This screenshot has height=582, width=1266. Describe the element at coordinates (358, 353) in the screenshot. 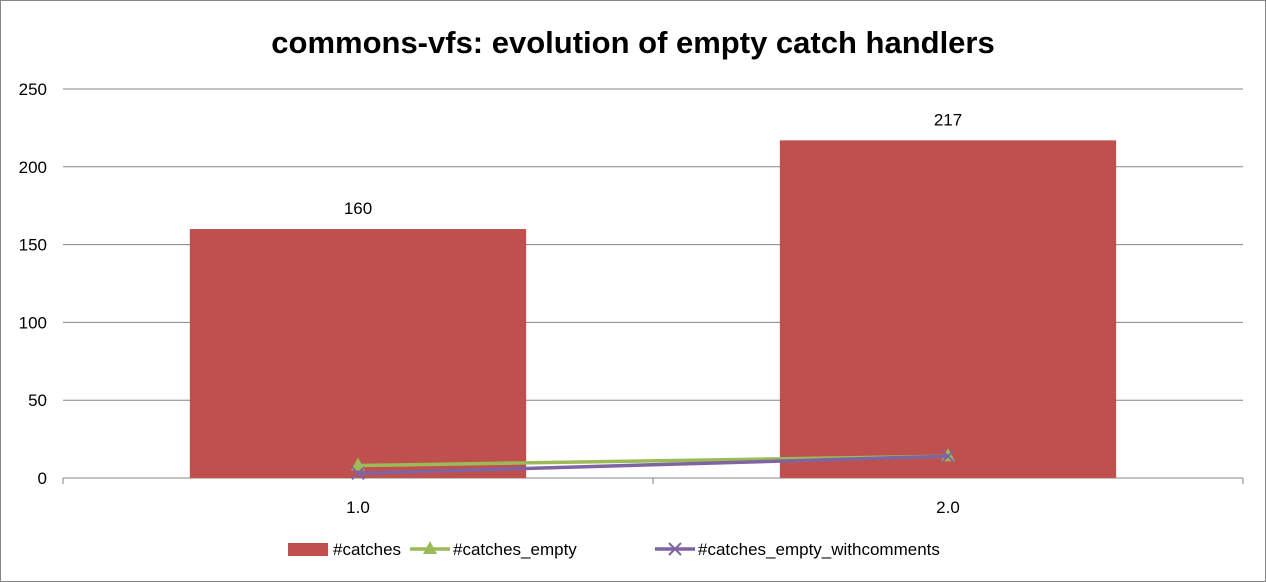

I see `bar-catches` at that location.